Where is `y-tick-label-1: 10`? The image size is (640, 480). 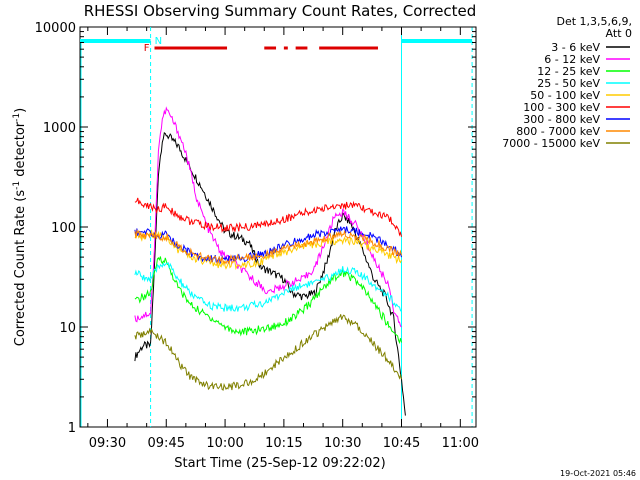
y-tick-label-1: 10 is located at coordinates (67, 328).